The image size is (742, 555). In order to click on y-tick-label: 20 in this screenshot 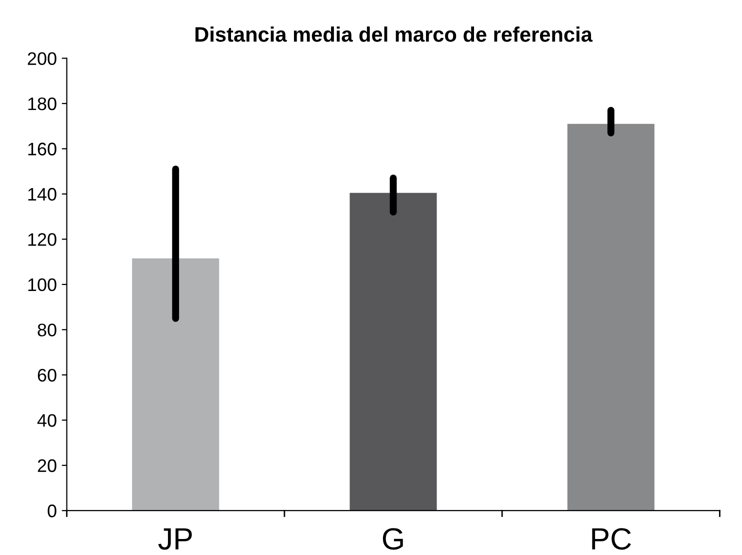, I will do `click(47, 465)`.